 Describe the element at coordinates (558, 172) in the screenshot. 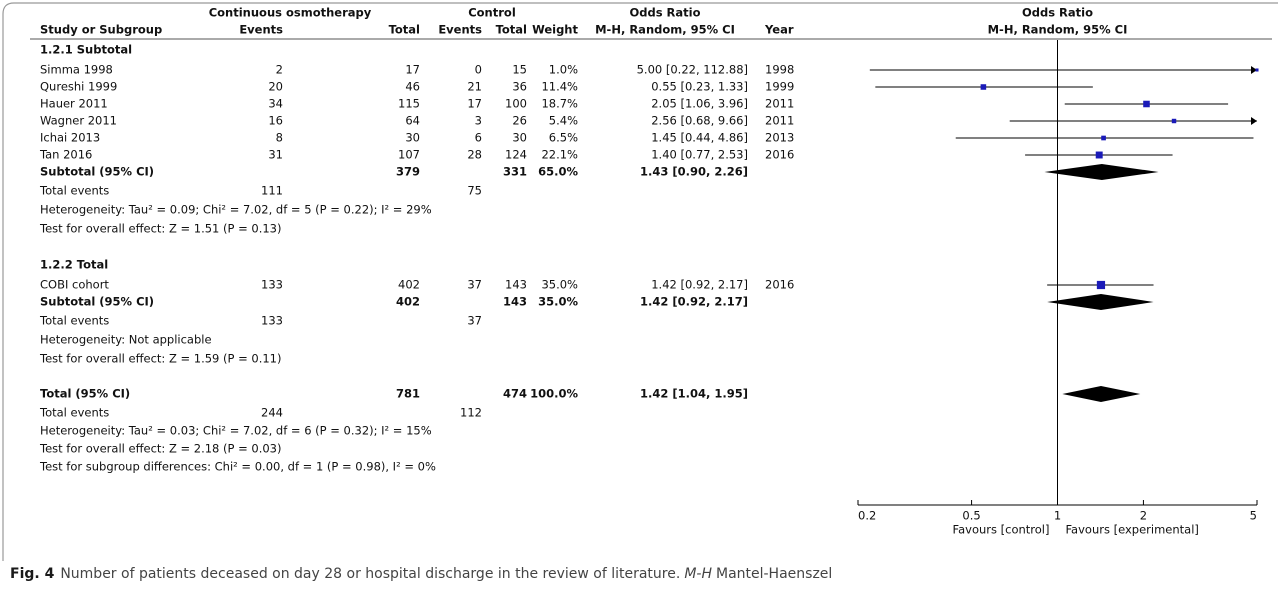

I see `subtotal-weight: 65.0%` at that location.